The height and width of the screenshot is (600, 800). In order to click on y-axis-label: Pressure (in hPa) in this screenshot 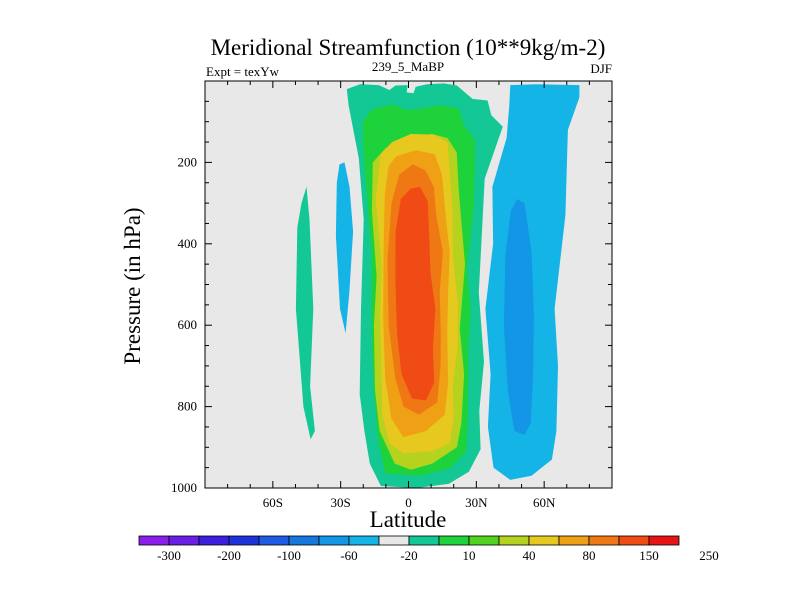, I will do `click(132, 285)`.